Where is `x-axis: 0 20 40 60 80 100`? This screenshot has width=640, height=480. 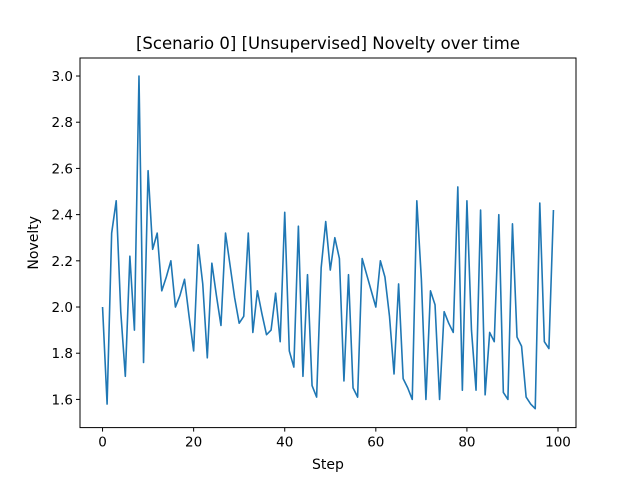 x-axis: 0 20 40 60 80 100 is located at coordinates (334, 439).